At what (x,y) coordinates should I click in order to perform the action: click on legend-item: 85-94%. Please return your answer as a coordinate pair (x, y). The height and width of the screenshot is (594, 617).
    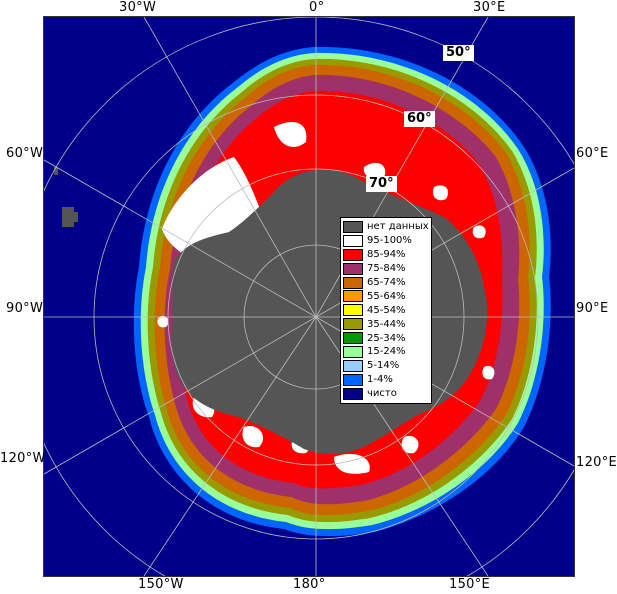
    Looking at the image, I should click on (386, 255).